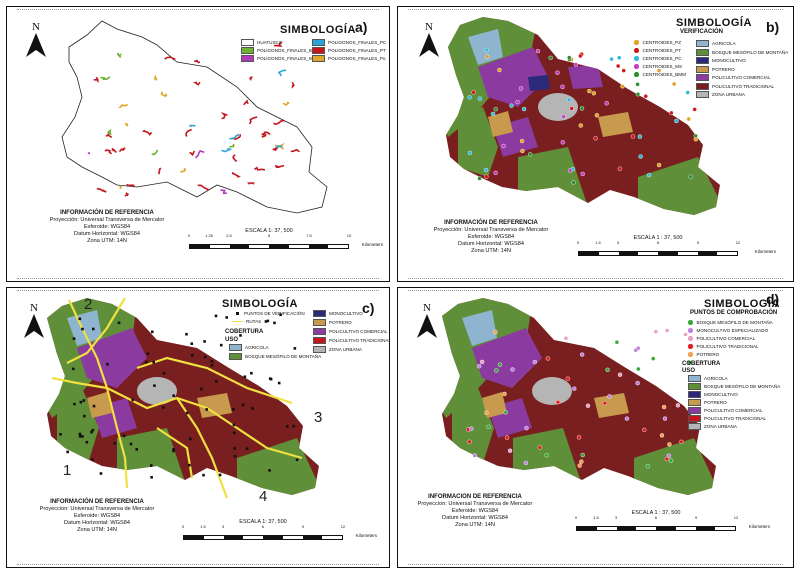 The height and width of the screenshot is (574, 800). I want to click on north-label: N, so click(34, 308).